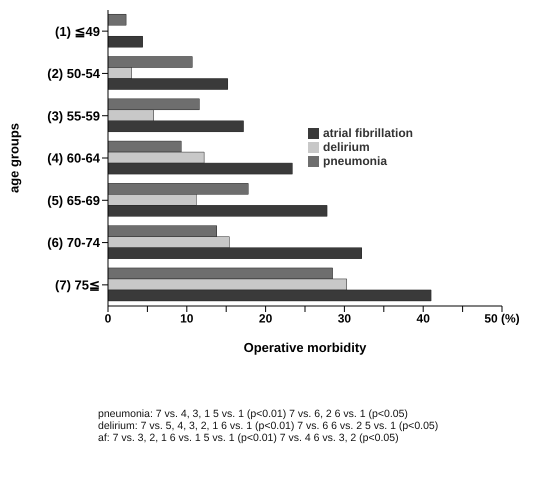  I want to click on x-tick-label: 10, so click(187, 319).